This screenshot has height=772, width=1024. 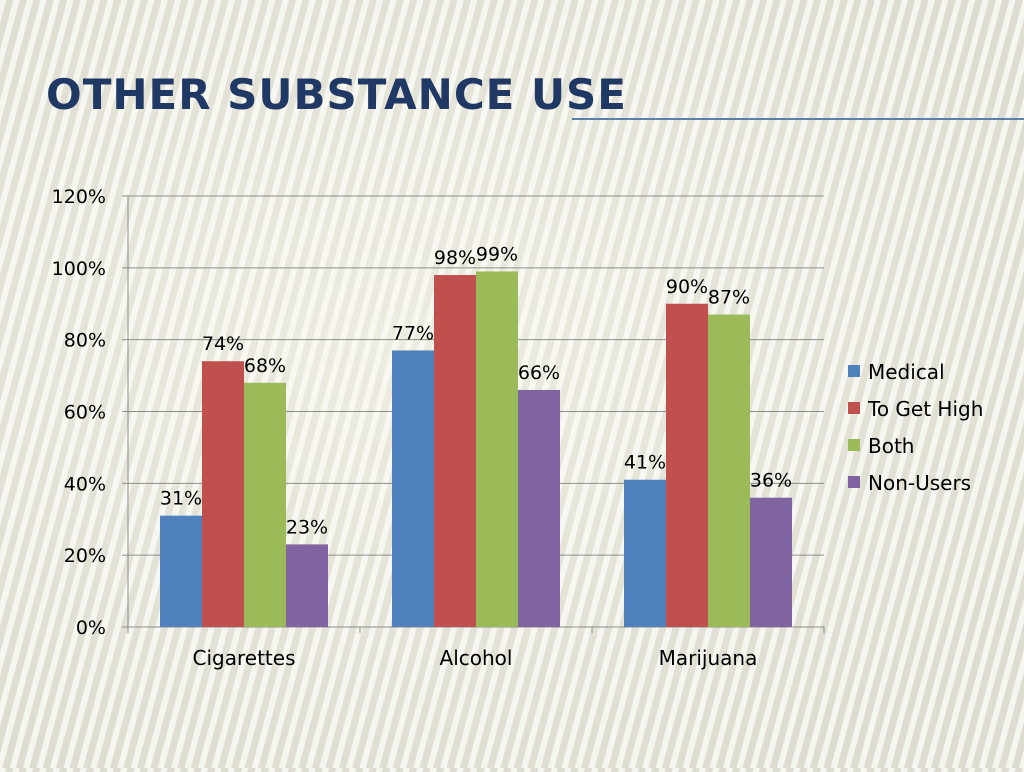 What do you see at coordinates (919, 483) in the screenshot?
I see `legend-label: Non-Users` at bounding box center [919, 483].